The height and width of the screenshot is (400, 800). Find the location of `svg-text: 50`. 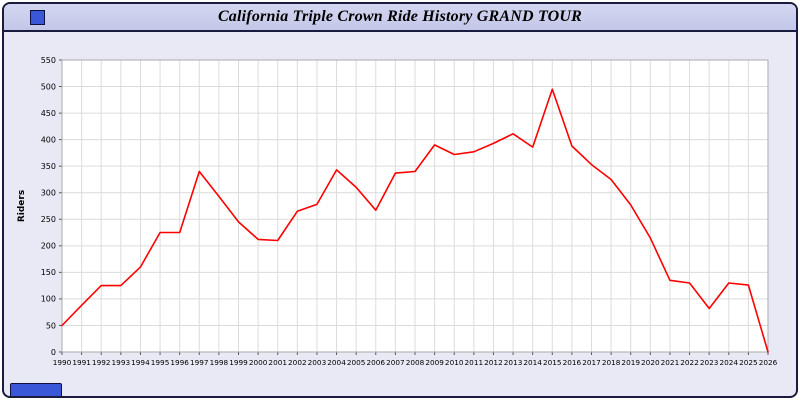

svg-text: 50 is located at coordinates (51, 325).